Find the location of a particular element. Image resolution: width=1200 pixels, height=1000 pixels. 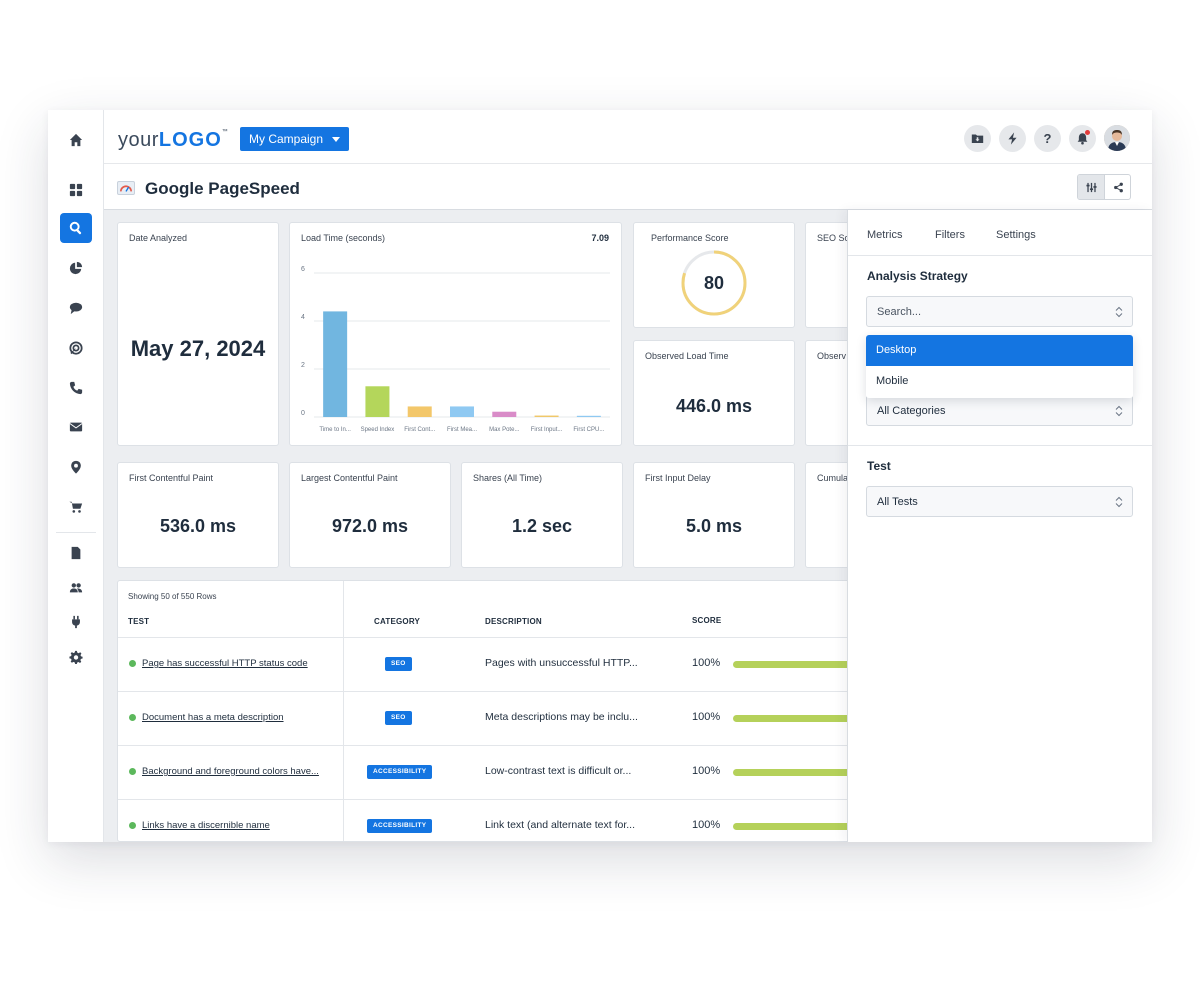

lcp-value: 972.0 ms is located at coordinates (370, 526).